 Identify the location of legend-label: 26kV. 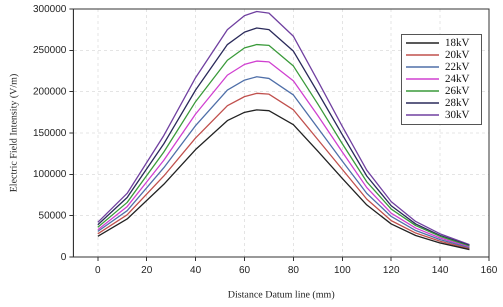
(457, 90).